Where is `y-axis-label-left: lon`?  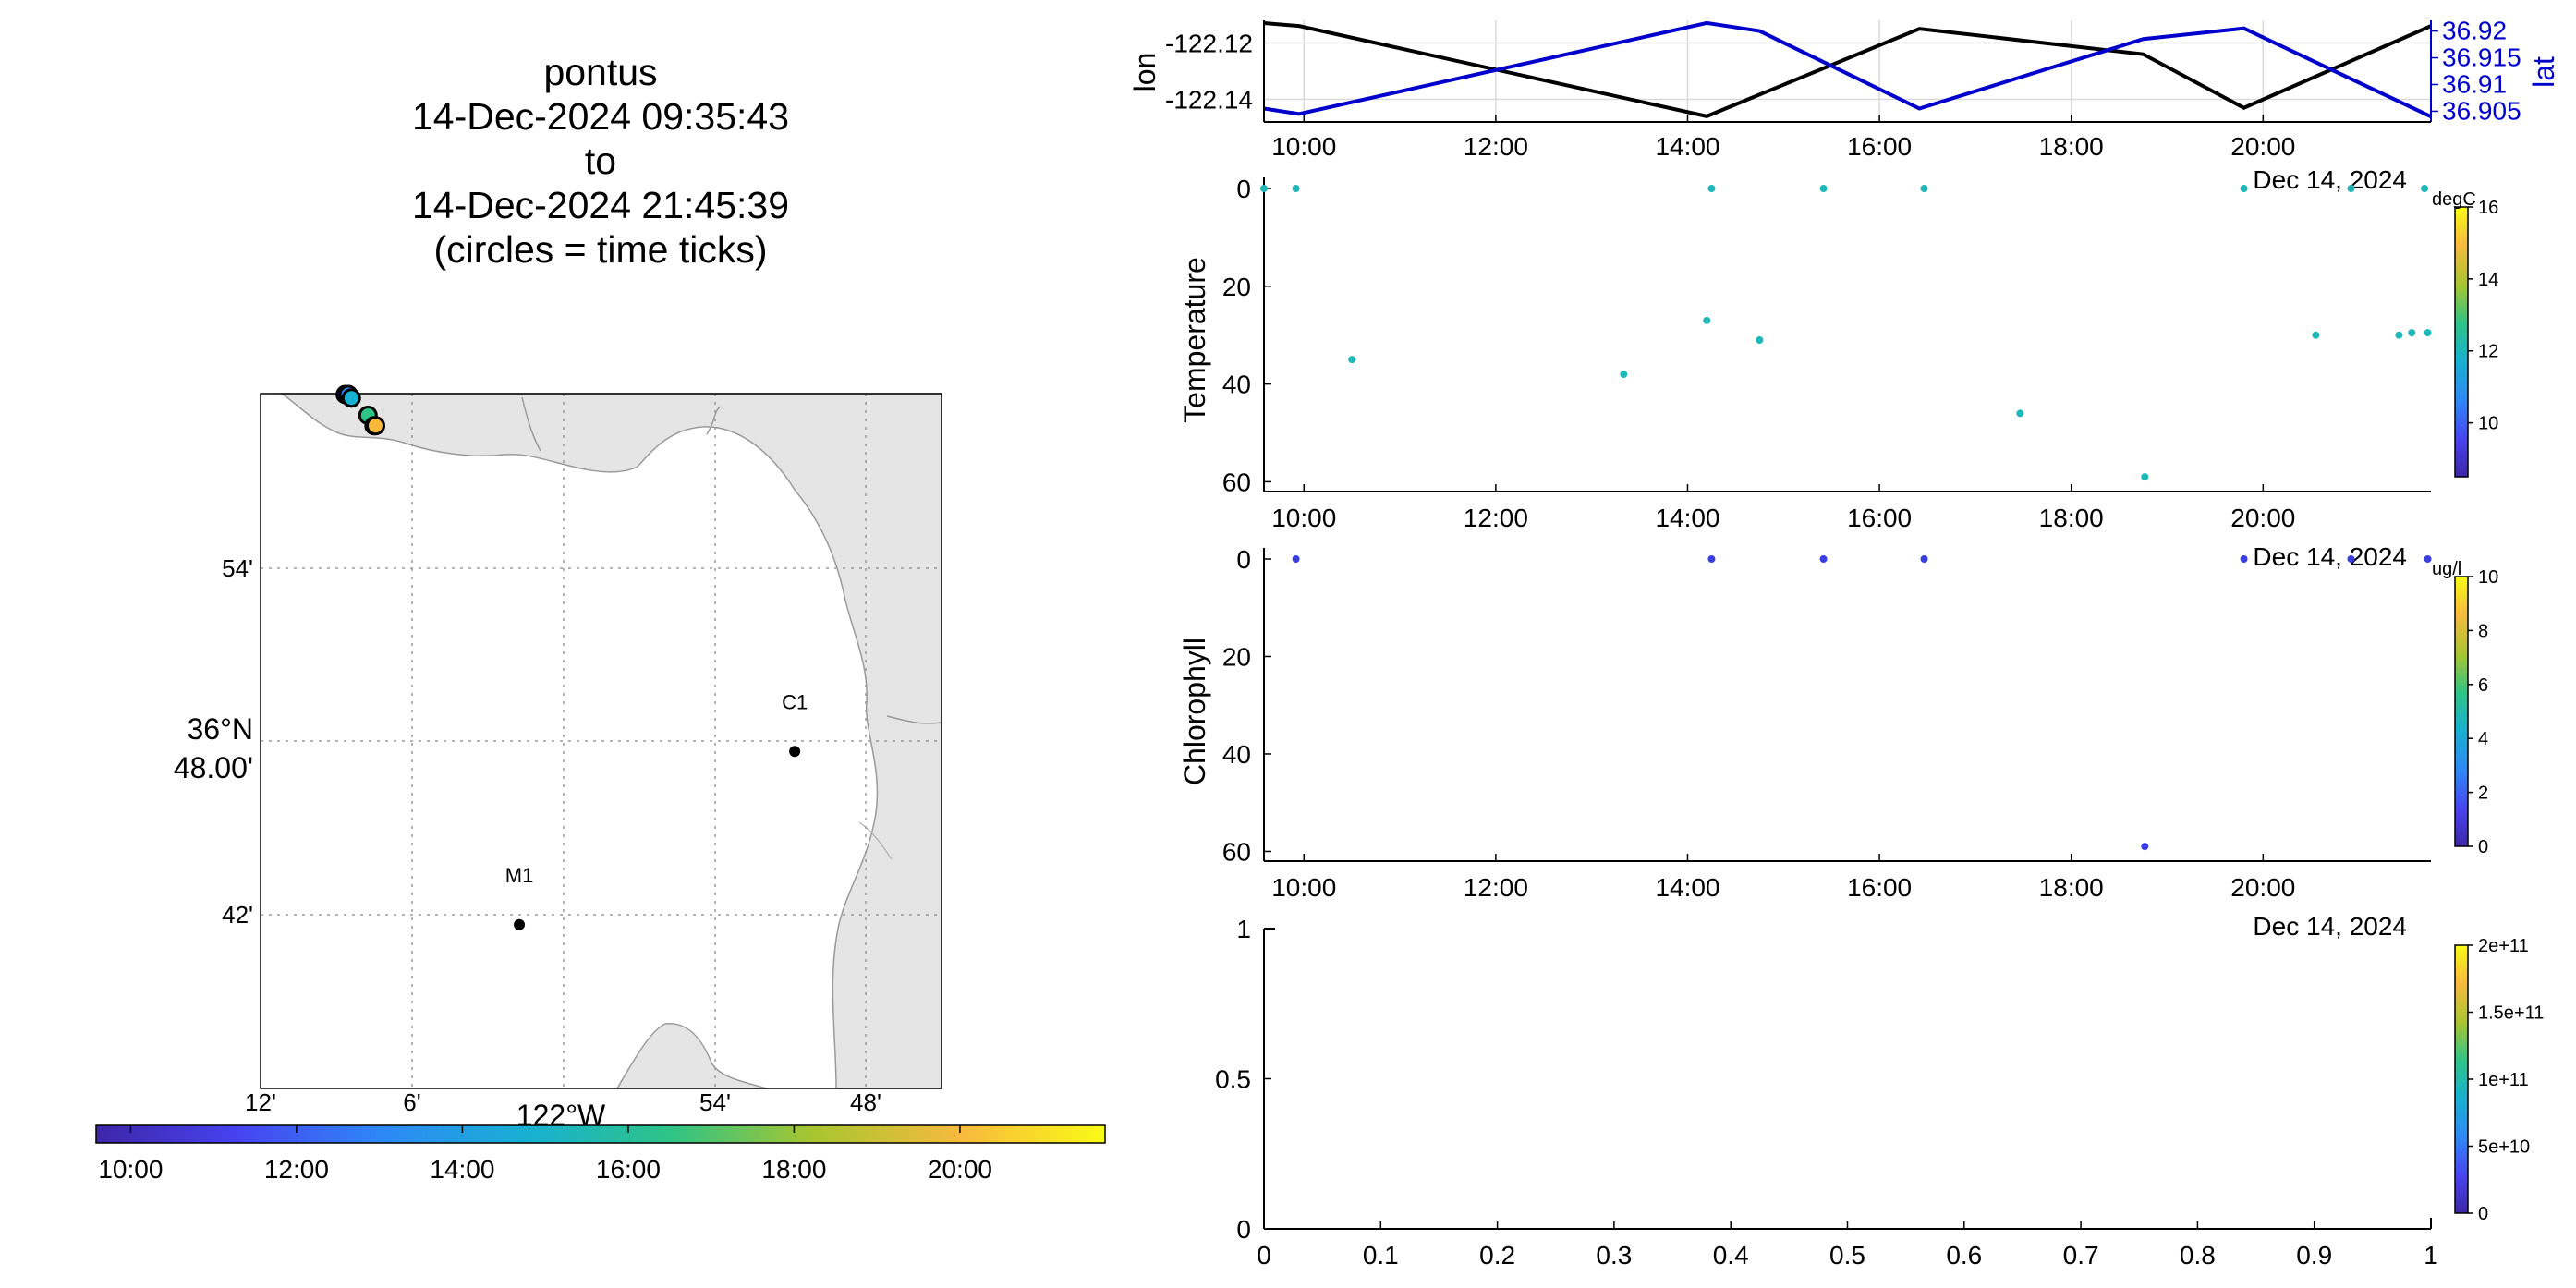 y-axis-label-left: lon is located at coordinates (1144, 72).